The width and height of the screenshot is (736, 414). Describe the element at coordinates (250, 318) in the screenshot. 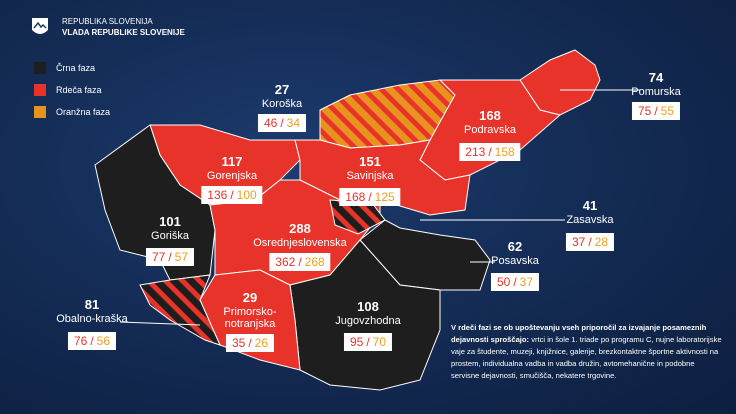

I see `region-name: Primorsko-​notranjska` at that location.